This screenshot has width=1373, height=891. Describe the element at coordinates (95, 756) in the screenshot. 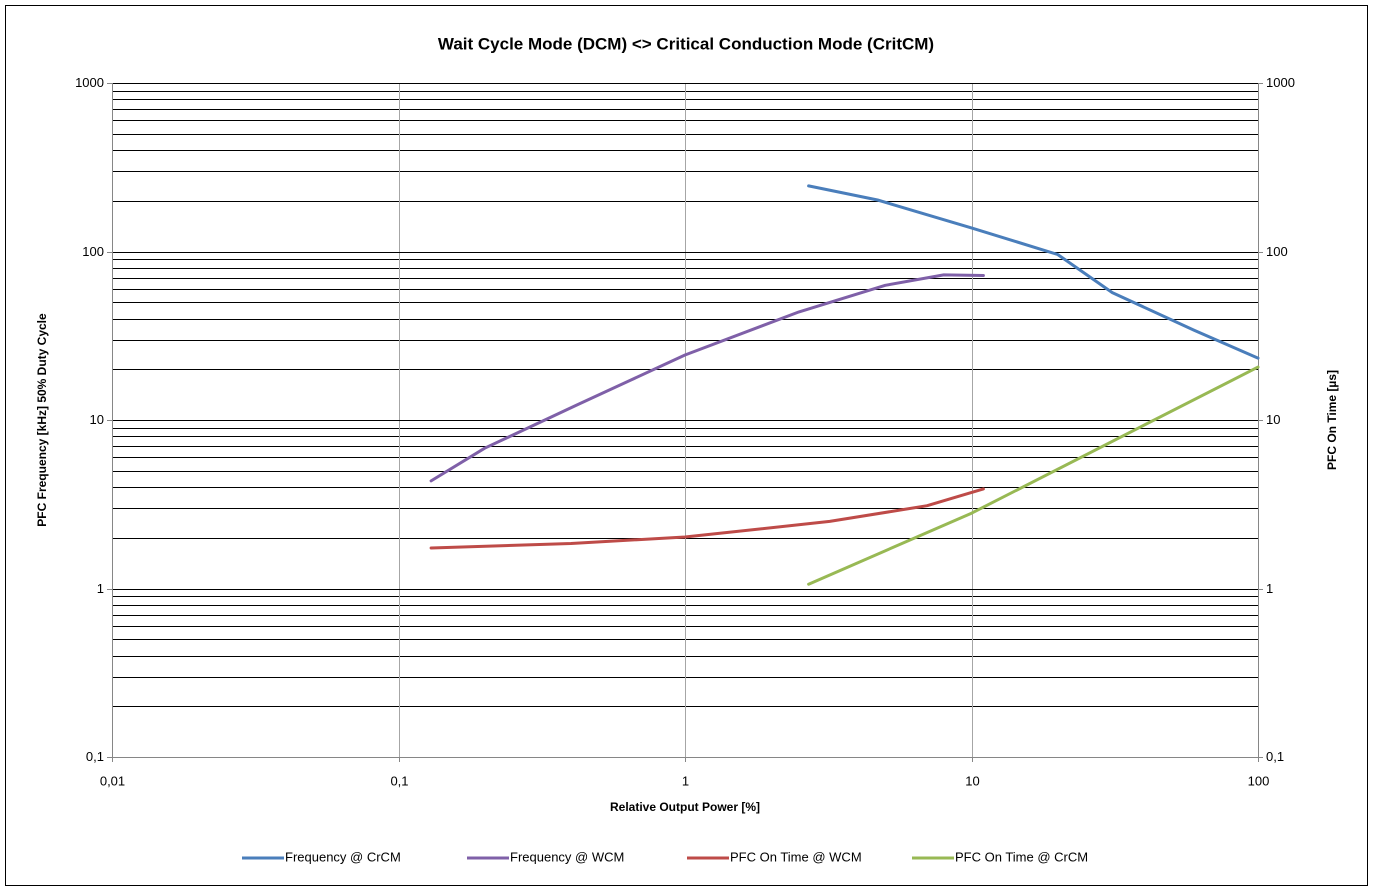

I see `y-tick-label: 0,1` at that location.